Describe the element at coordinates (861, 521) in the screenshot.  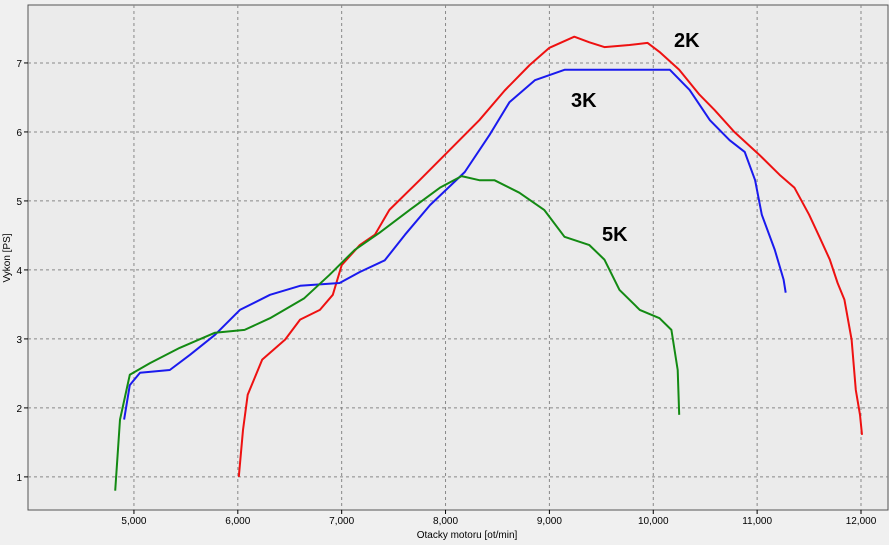
I see `x-tick-label: 12,000` at that location.